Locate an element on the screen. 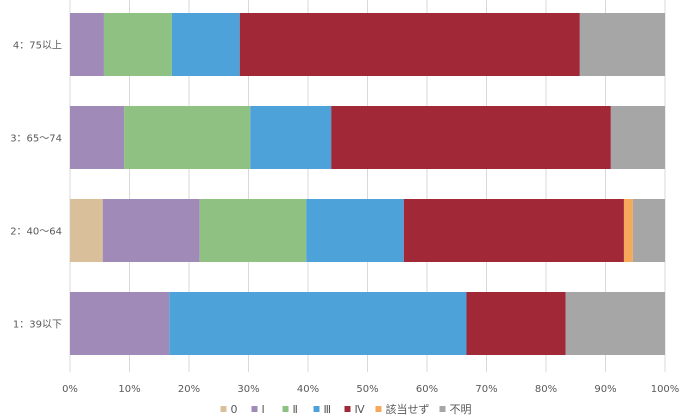 Image resolution: width=682 pixels, height=420 pixels. category-label: 1：39以下 is located at coordinates (37, 325).